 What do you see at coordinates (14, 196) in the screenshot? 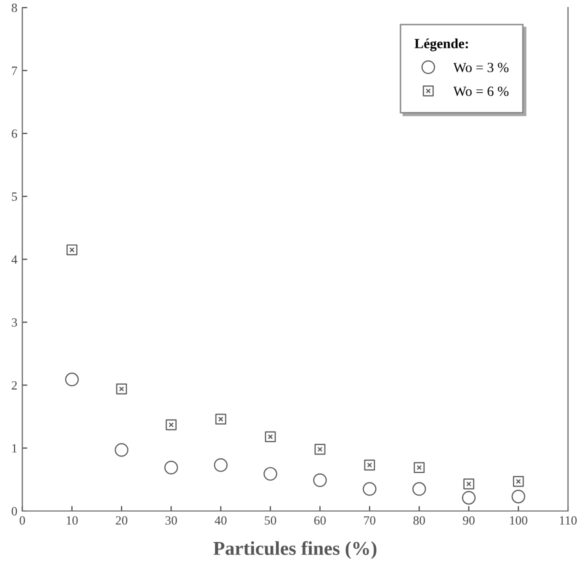
I see `y-tick-label: 5` at bounding box center [14, 196].